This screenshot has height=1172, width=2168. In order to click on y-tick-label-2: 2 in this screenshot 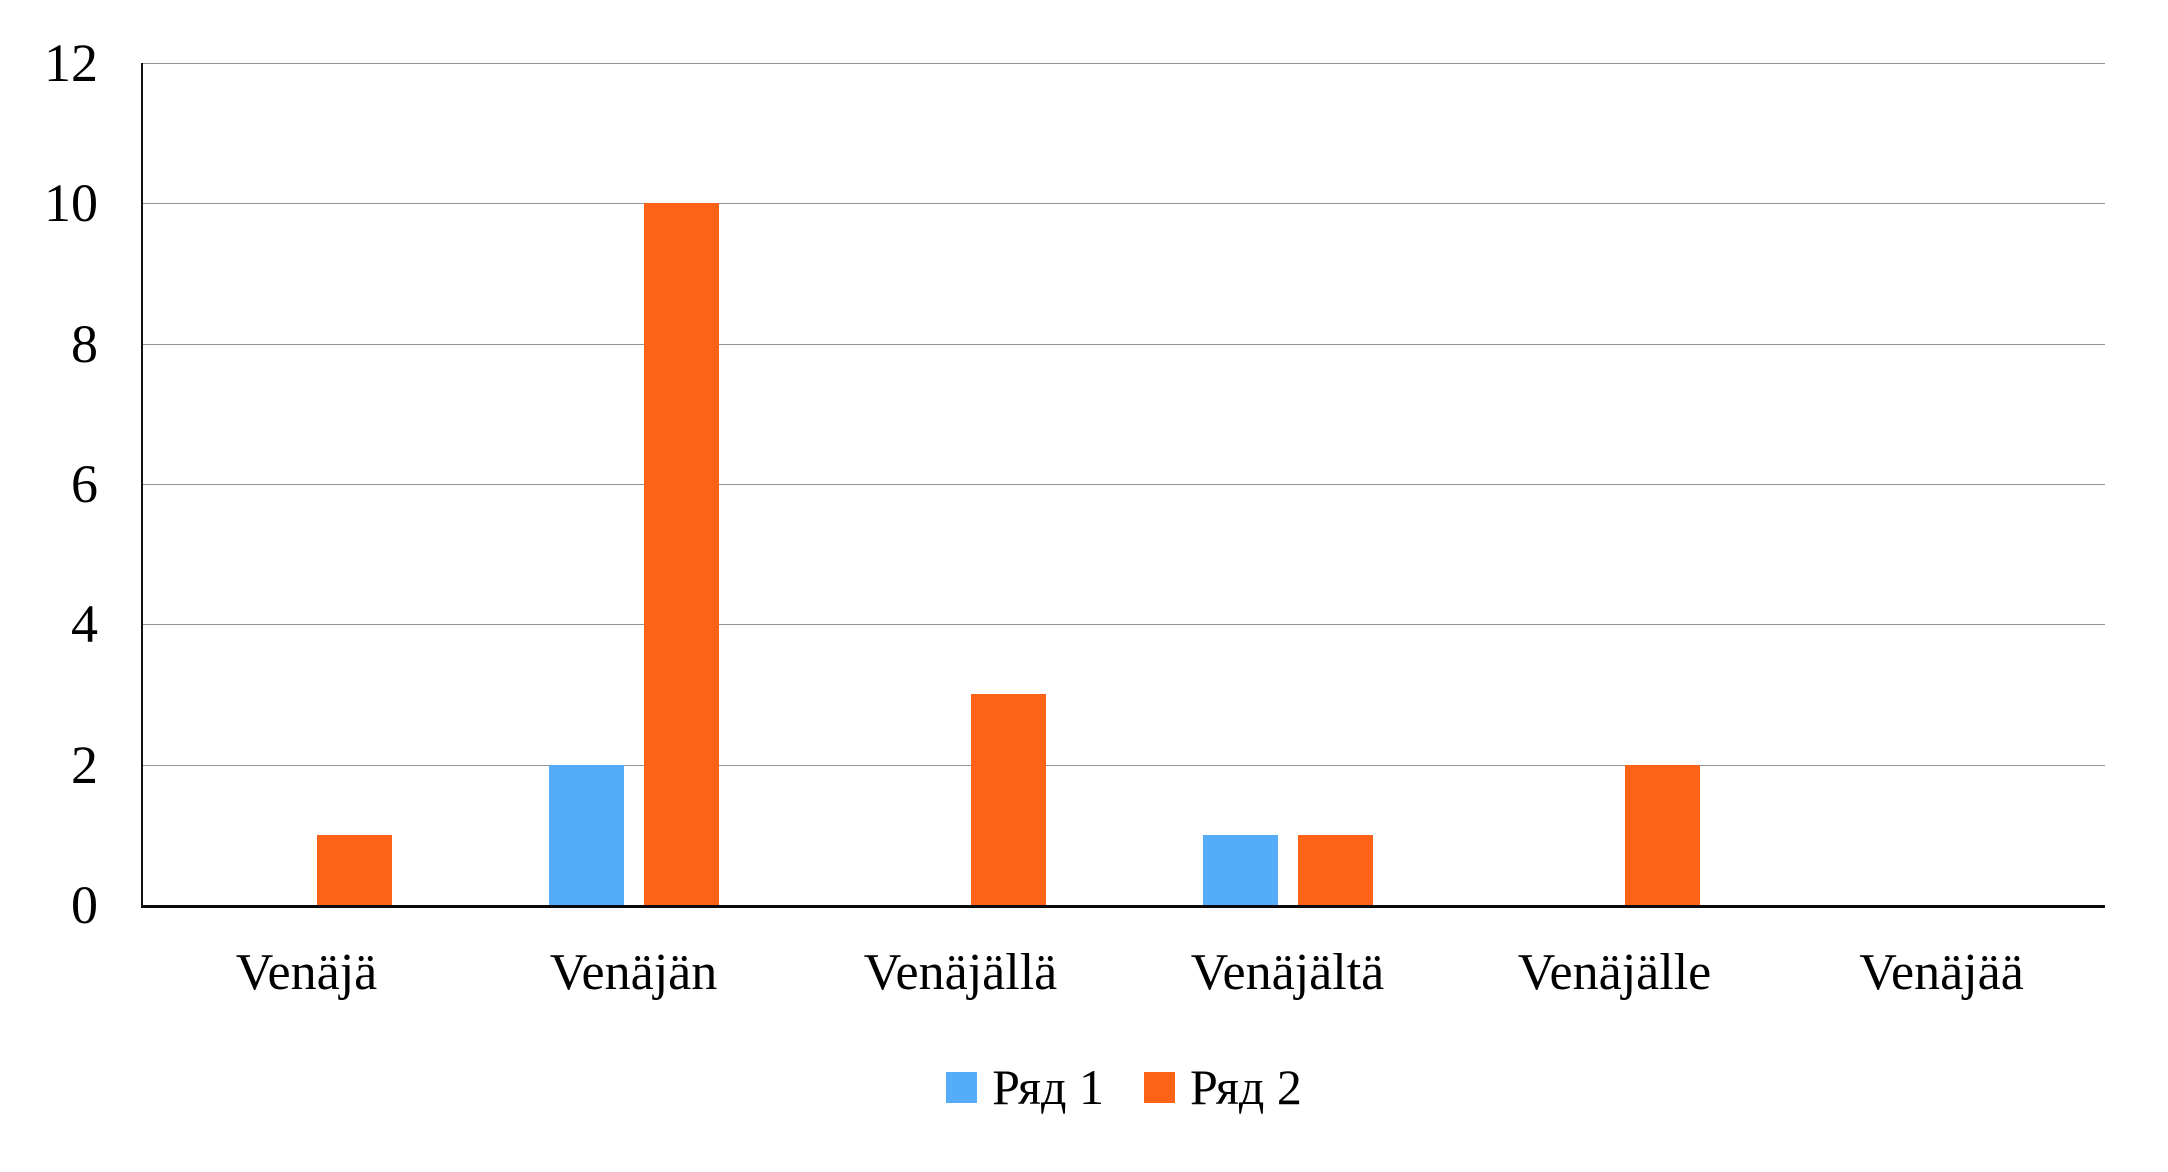, I will do `click(84, 765)`.